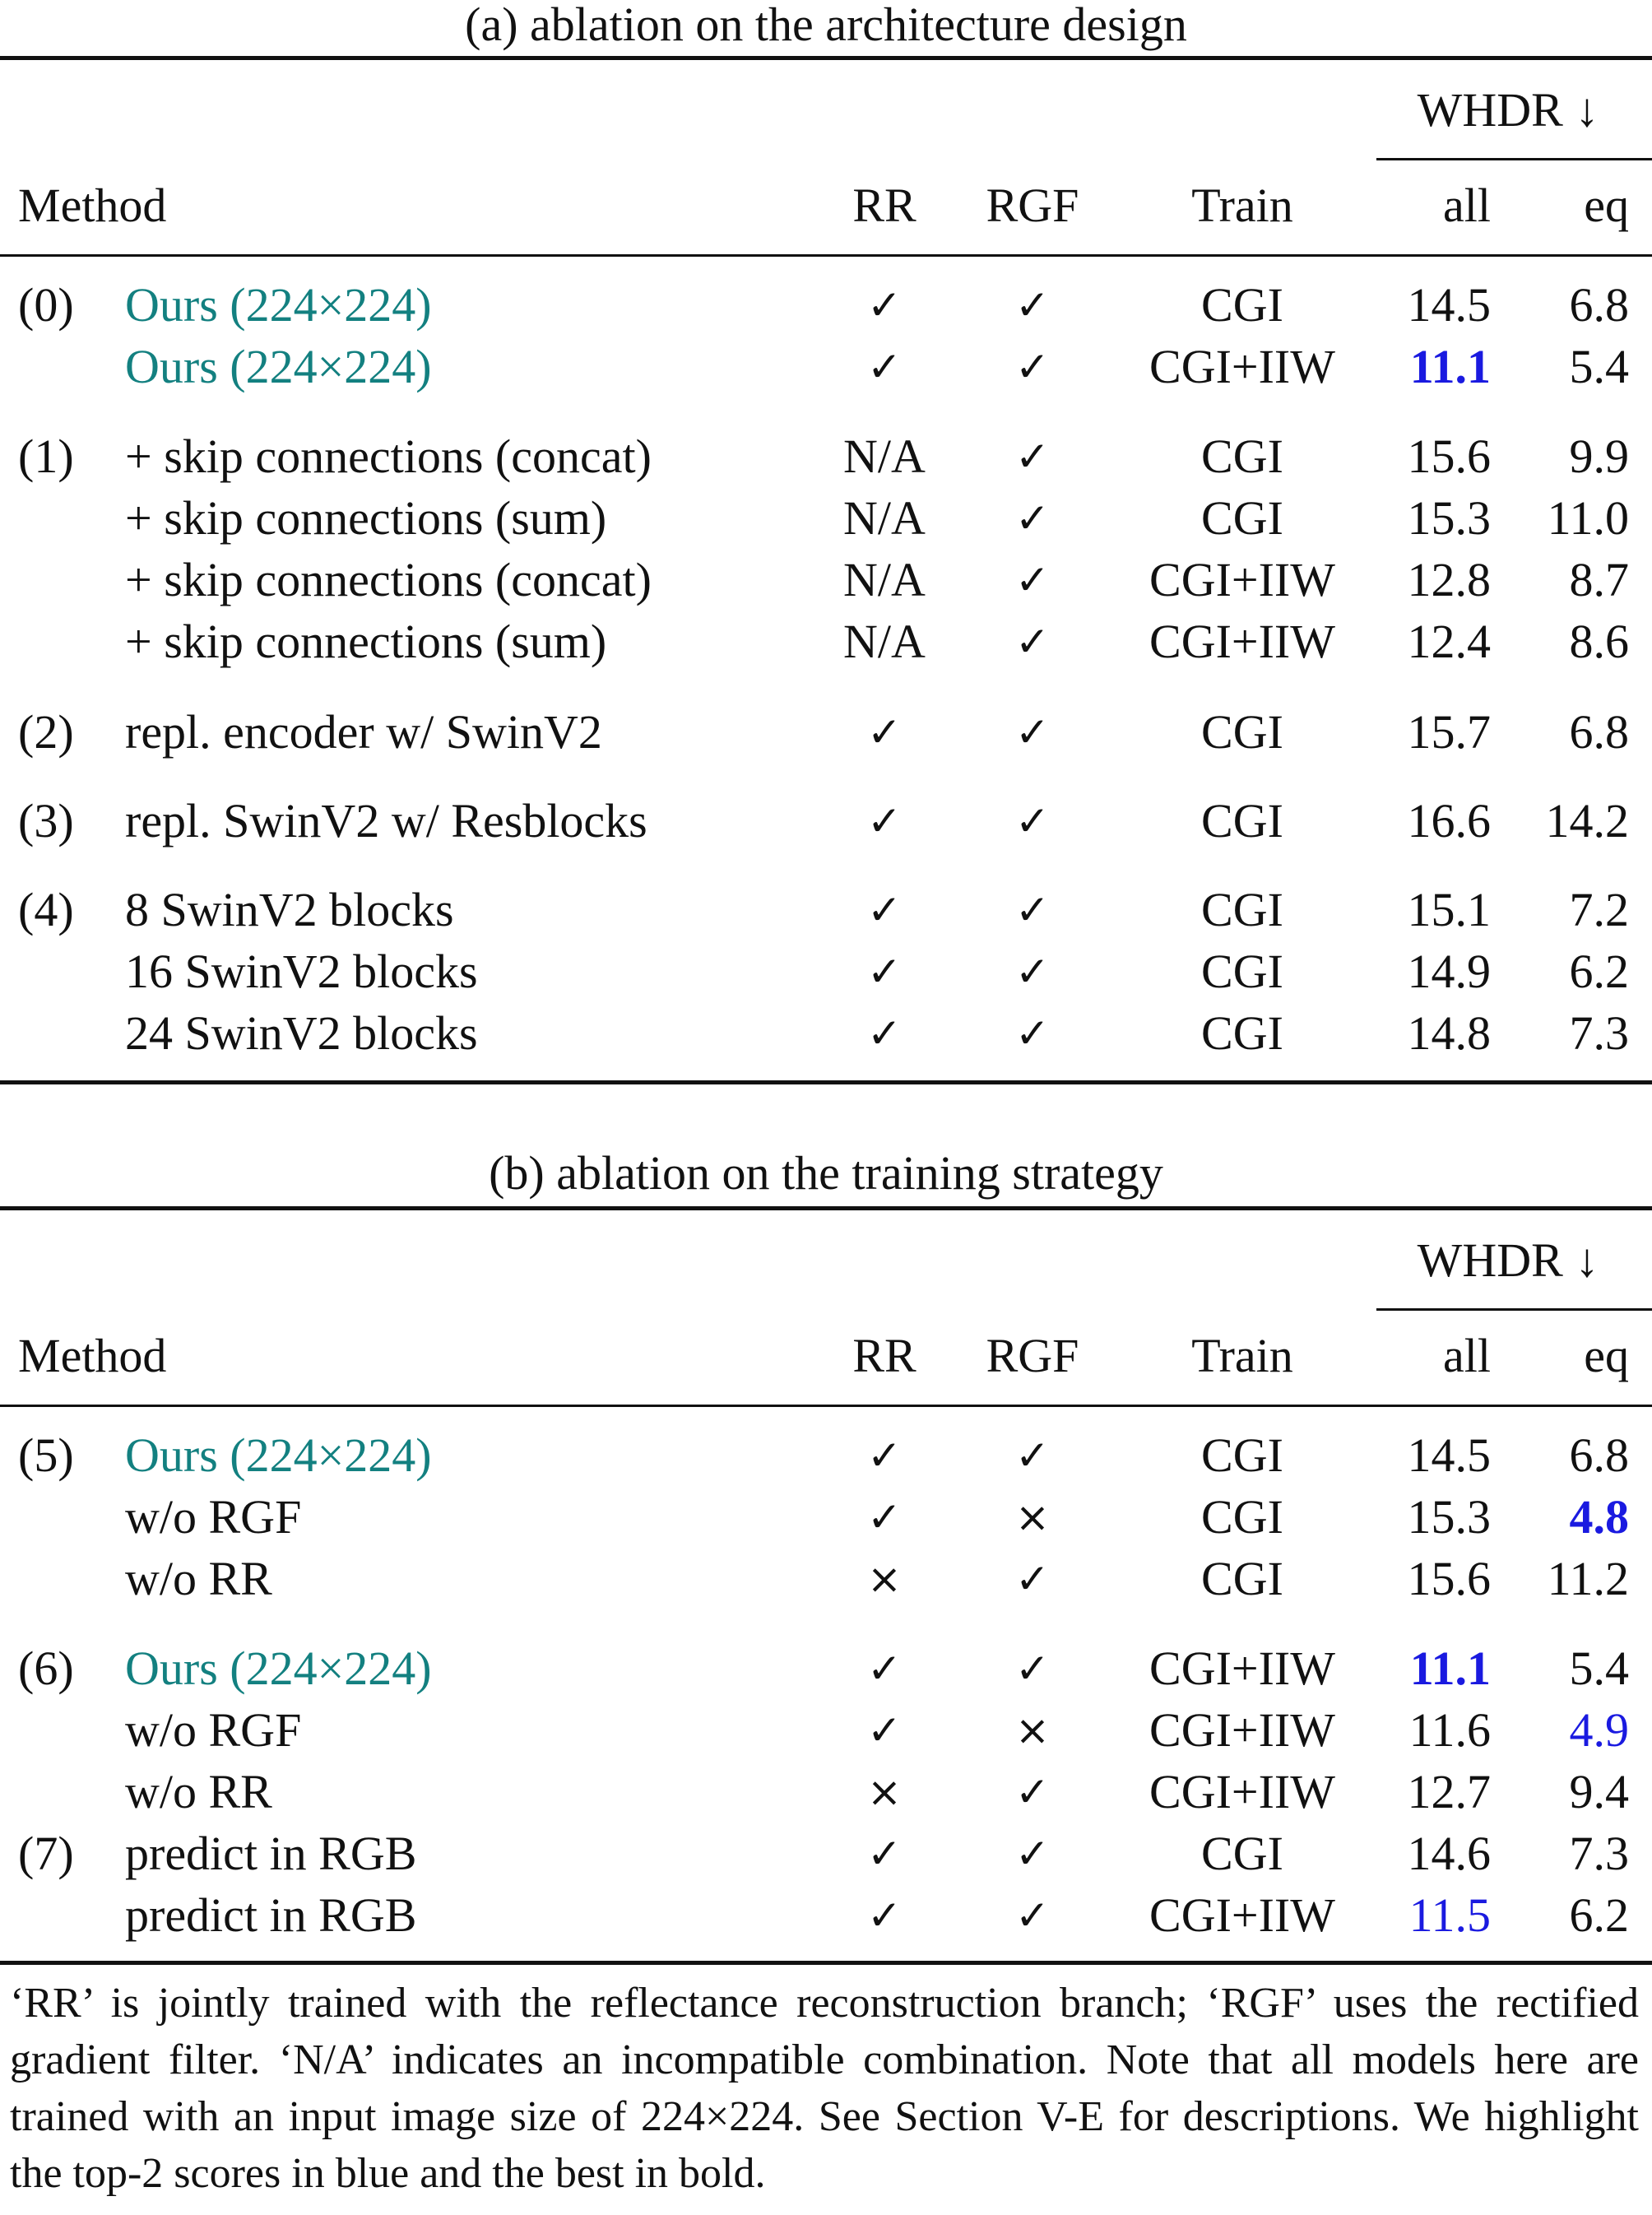  What do you see at coordinates (885, 518) in the screenshot?
I see `table-a-cell-rr: N/A` at bounding box center [885, 518].